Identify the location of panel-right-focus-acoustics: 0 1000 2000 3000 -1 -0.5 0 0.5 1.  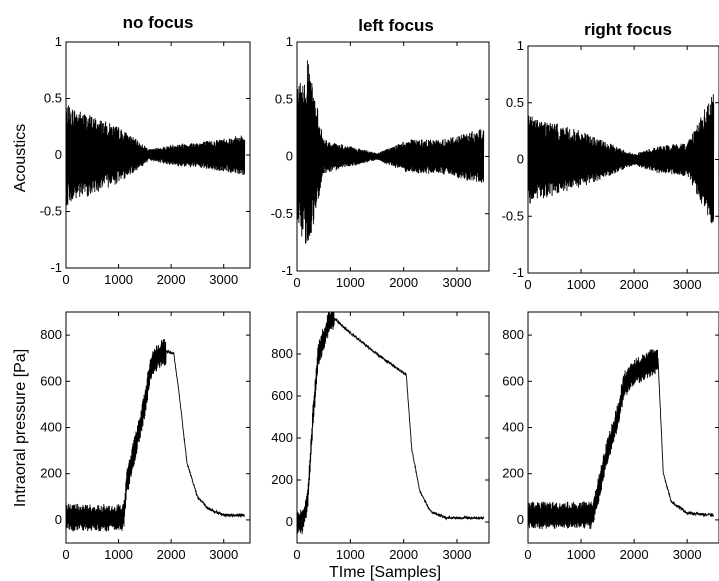
(610, 165).